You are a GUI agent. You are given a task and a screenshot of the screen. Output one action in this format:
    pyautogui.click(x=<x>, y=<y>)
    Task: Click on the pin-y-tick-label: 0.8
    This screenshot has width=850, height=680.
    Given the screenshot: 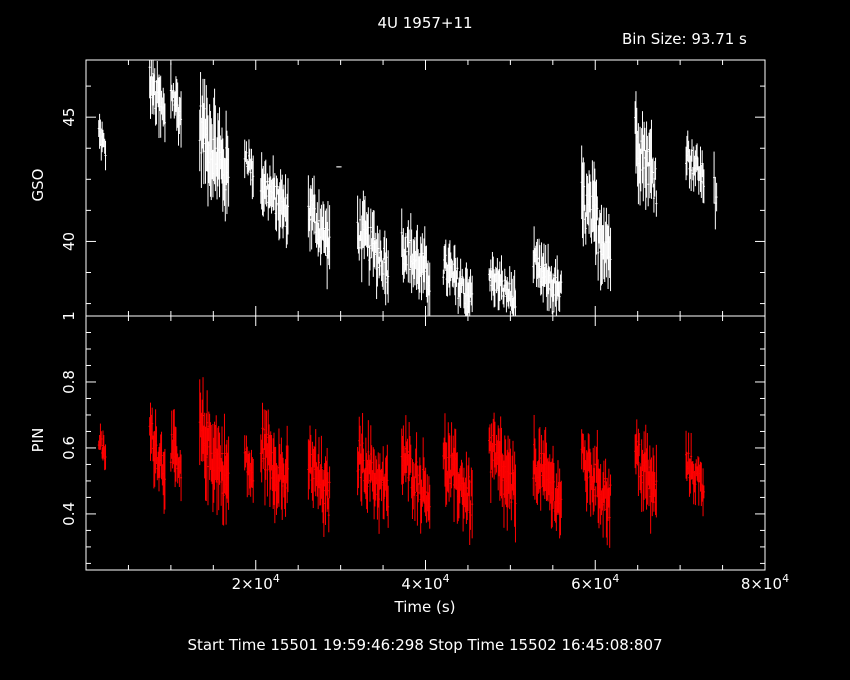 What is the action you would take?
    pyautogui.click(x=69, y=382)
    